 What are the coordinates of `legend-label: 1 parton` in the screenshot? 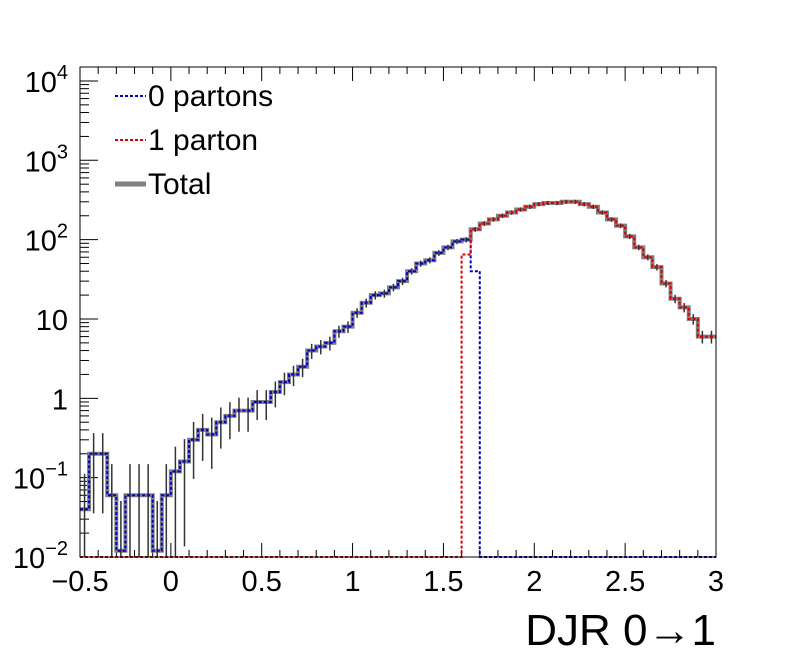 It's located at (203, 140).